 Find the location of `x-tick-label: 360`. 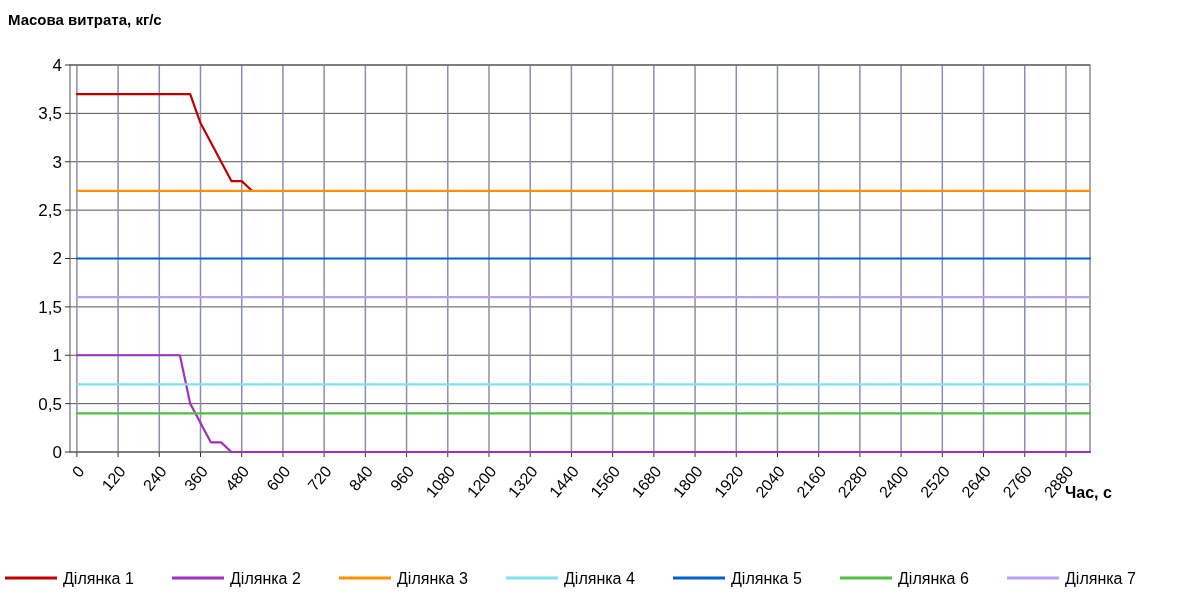

x-tick-label: 360 is located at coordinates (196, 478).